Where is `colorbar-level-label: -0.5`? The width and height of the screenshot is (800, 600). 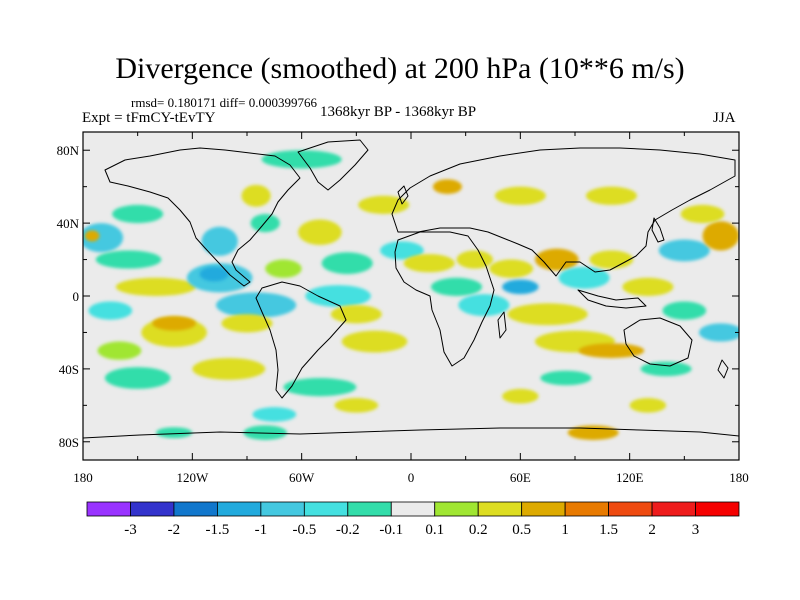 colorbar-level-label: -0.5 is located at coordinates (304, 530).